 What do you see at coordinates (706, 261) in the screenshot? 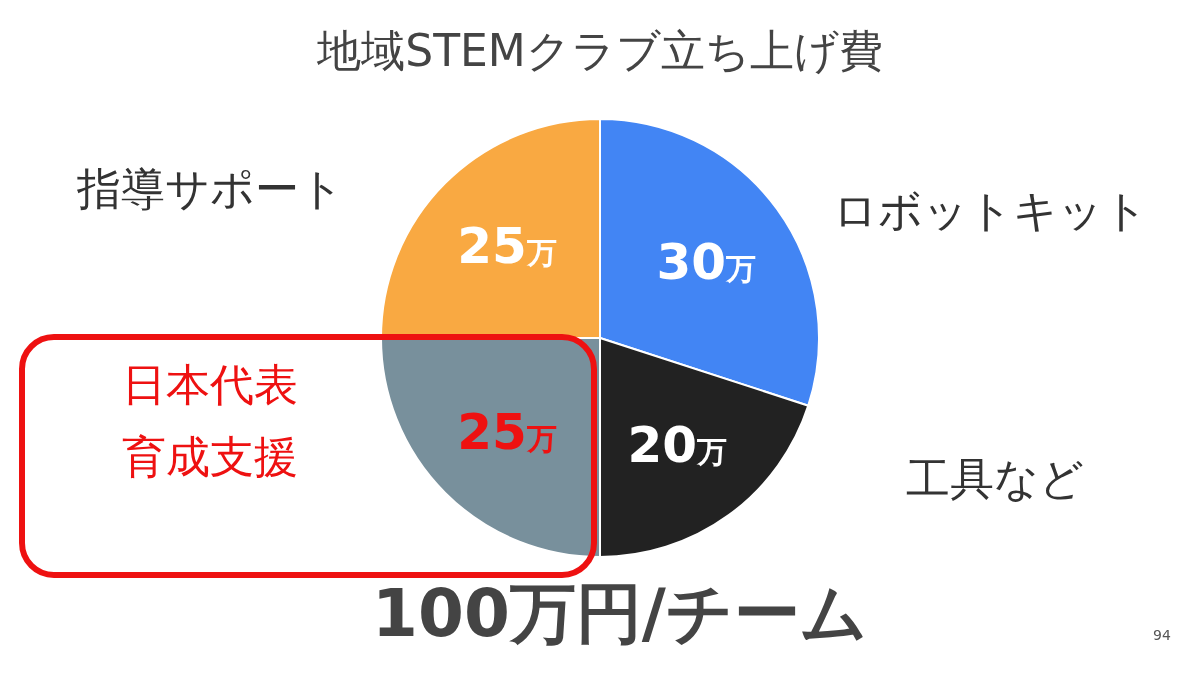
I see `data-label: 30万` at bounding box center [706, 261].